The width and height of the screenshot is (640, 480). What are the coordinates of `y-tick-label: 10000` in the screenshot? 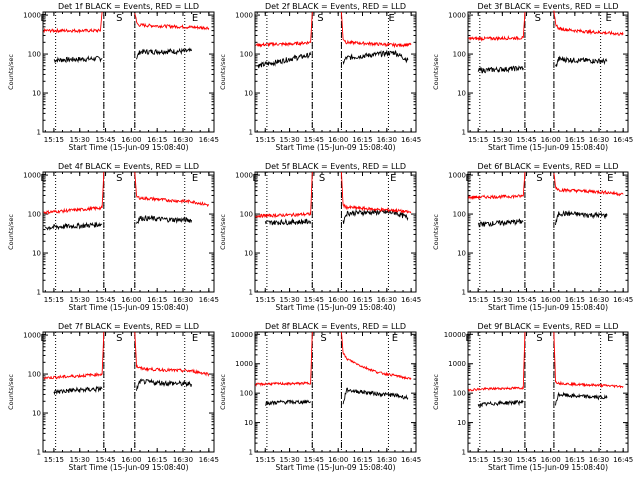 It's located at (242, 335).